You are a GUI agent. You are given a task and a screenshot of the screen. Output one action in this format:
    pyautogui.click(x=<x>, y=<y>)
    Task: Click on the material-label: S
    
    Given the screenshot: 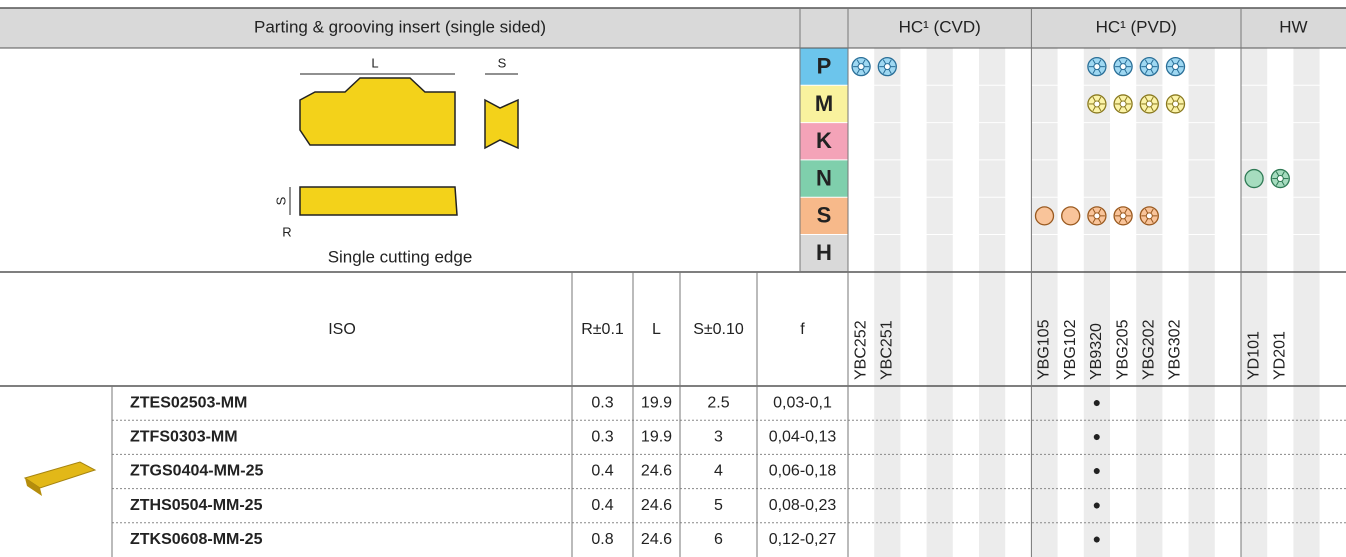 What is the action you would take?
    pyautogui.click(x=824, y=215)
    